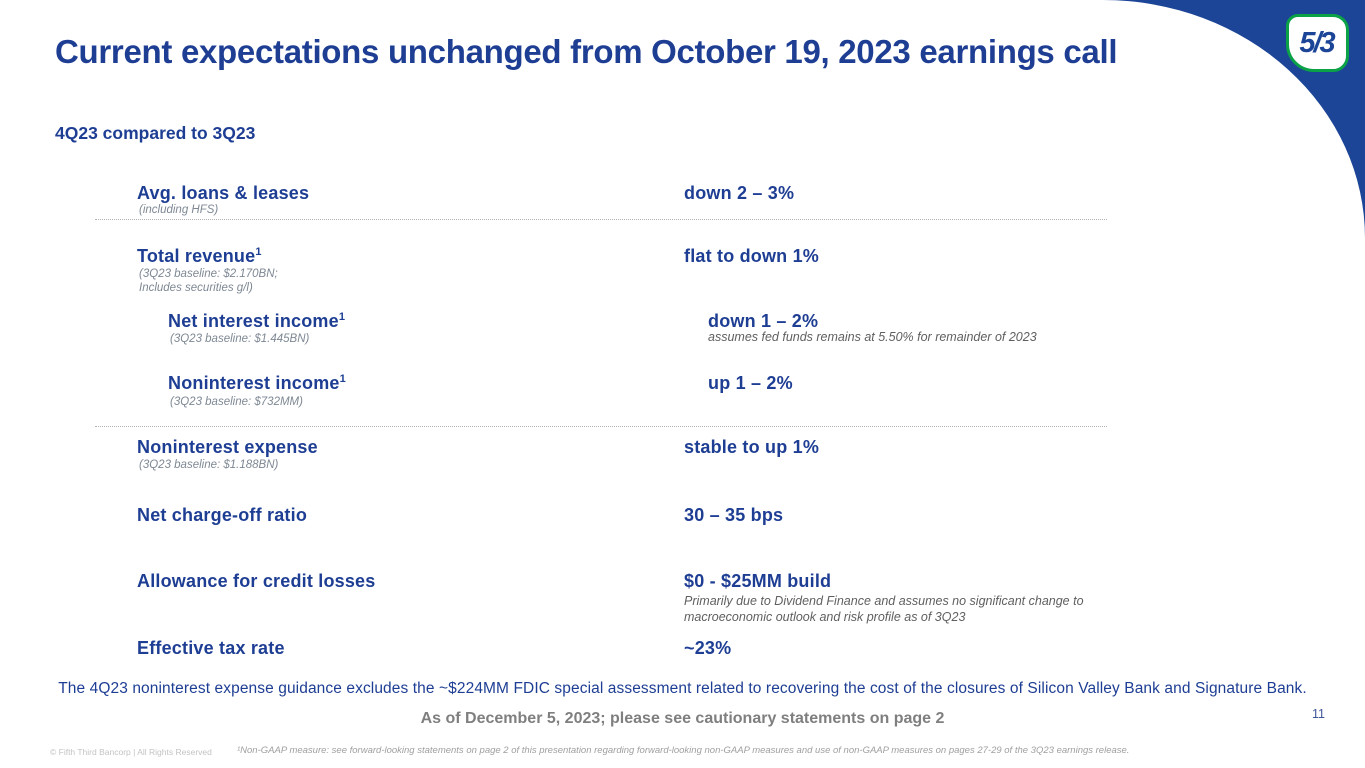 The height and width of the screenshot is (768, 1365). I want to click on page-number: 11, so click(1318, 714).